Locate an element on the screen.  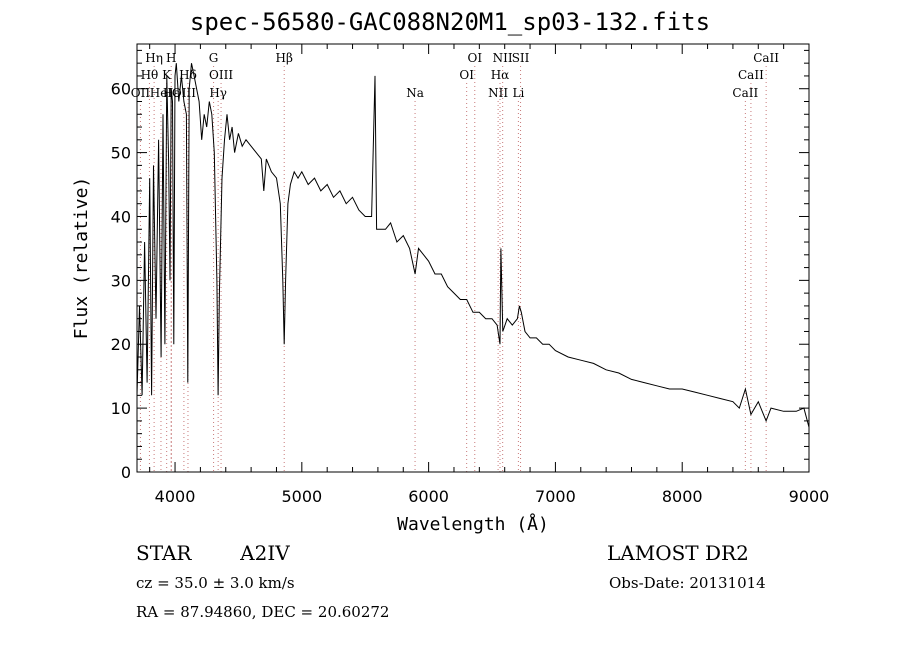
line-label: OII is located at coordinates (141, 93).